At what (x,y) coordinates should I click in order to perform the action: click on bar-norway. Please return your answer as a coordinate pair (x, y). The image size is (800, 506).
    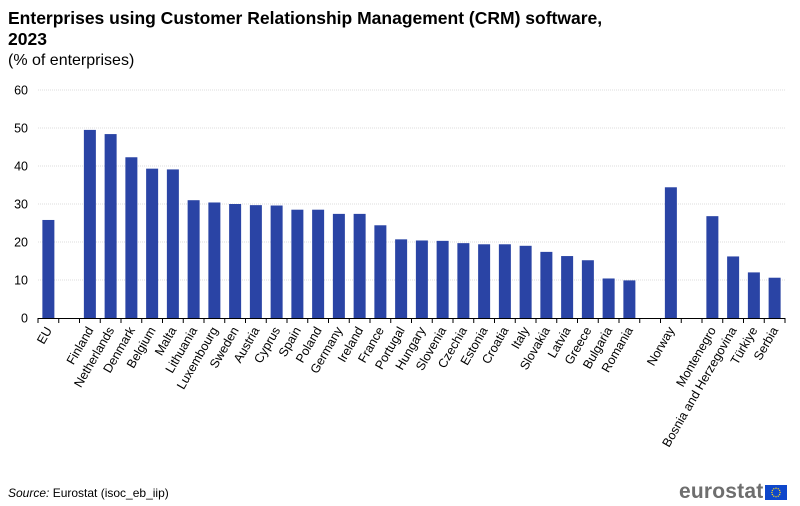
    Looking at the image, I should click on (670, 252).